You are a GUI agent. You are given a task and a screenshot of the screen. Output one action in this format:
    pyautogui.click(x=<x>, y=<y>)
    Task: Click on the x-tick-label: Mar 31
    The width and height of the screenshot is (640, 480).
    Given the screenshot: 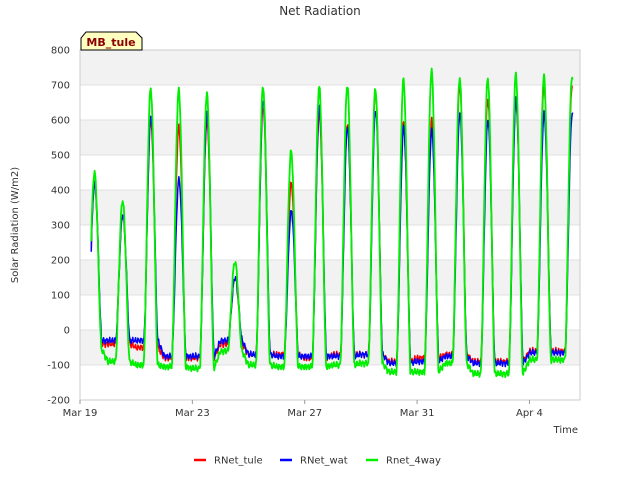 What is the action you would take?
    pyautogui.click(x=417, y=413)
    